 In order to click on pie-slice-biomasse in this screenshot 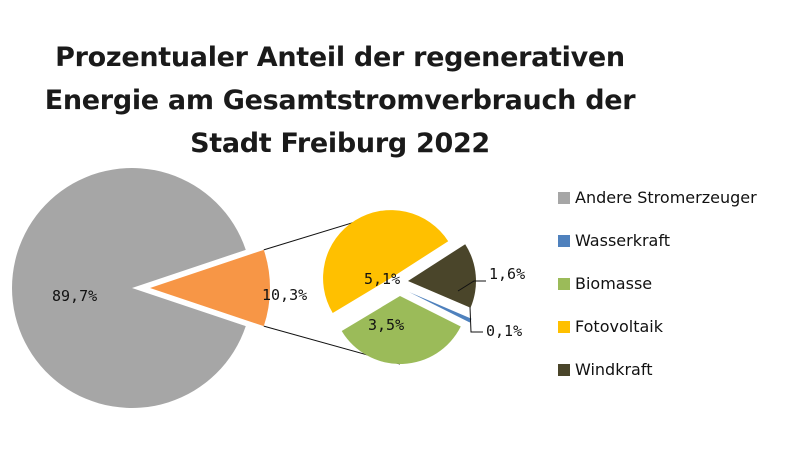, I will do `click(401, 330)`.